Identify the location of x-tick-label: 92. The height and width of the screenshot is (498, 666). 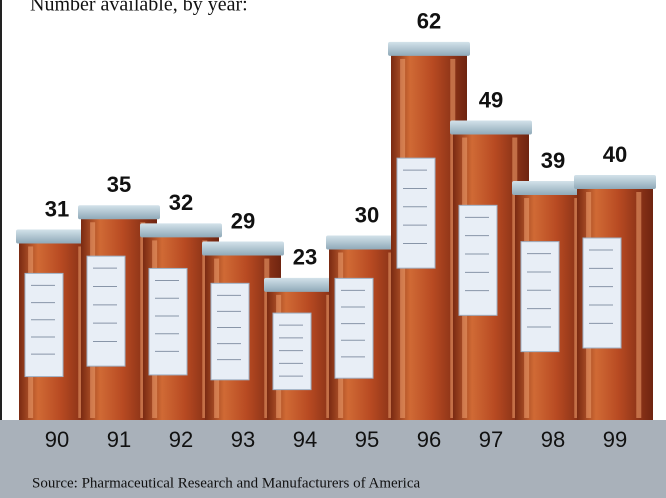
(181, 439).